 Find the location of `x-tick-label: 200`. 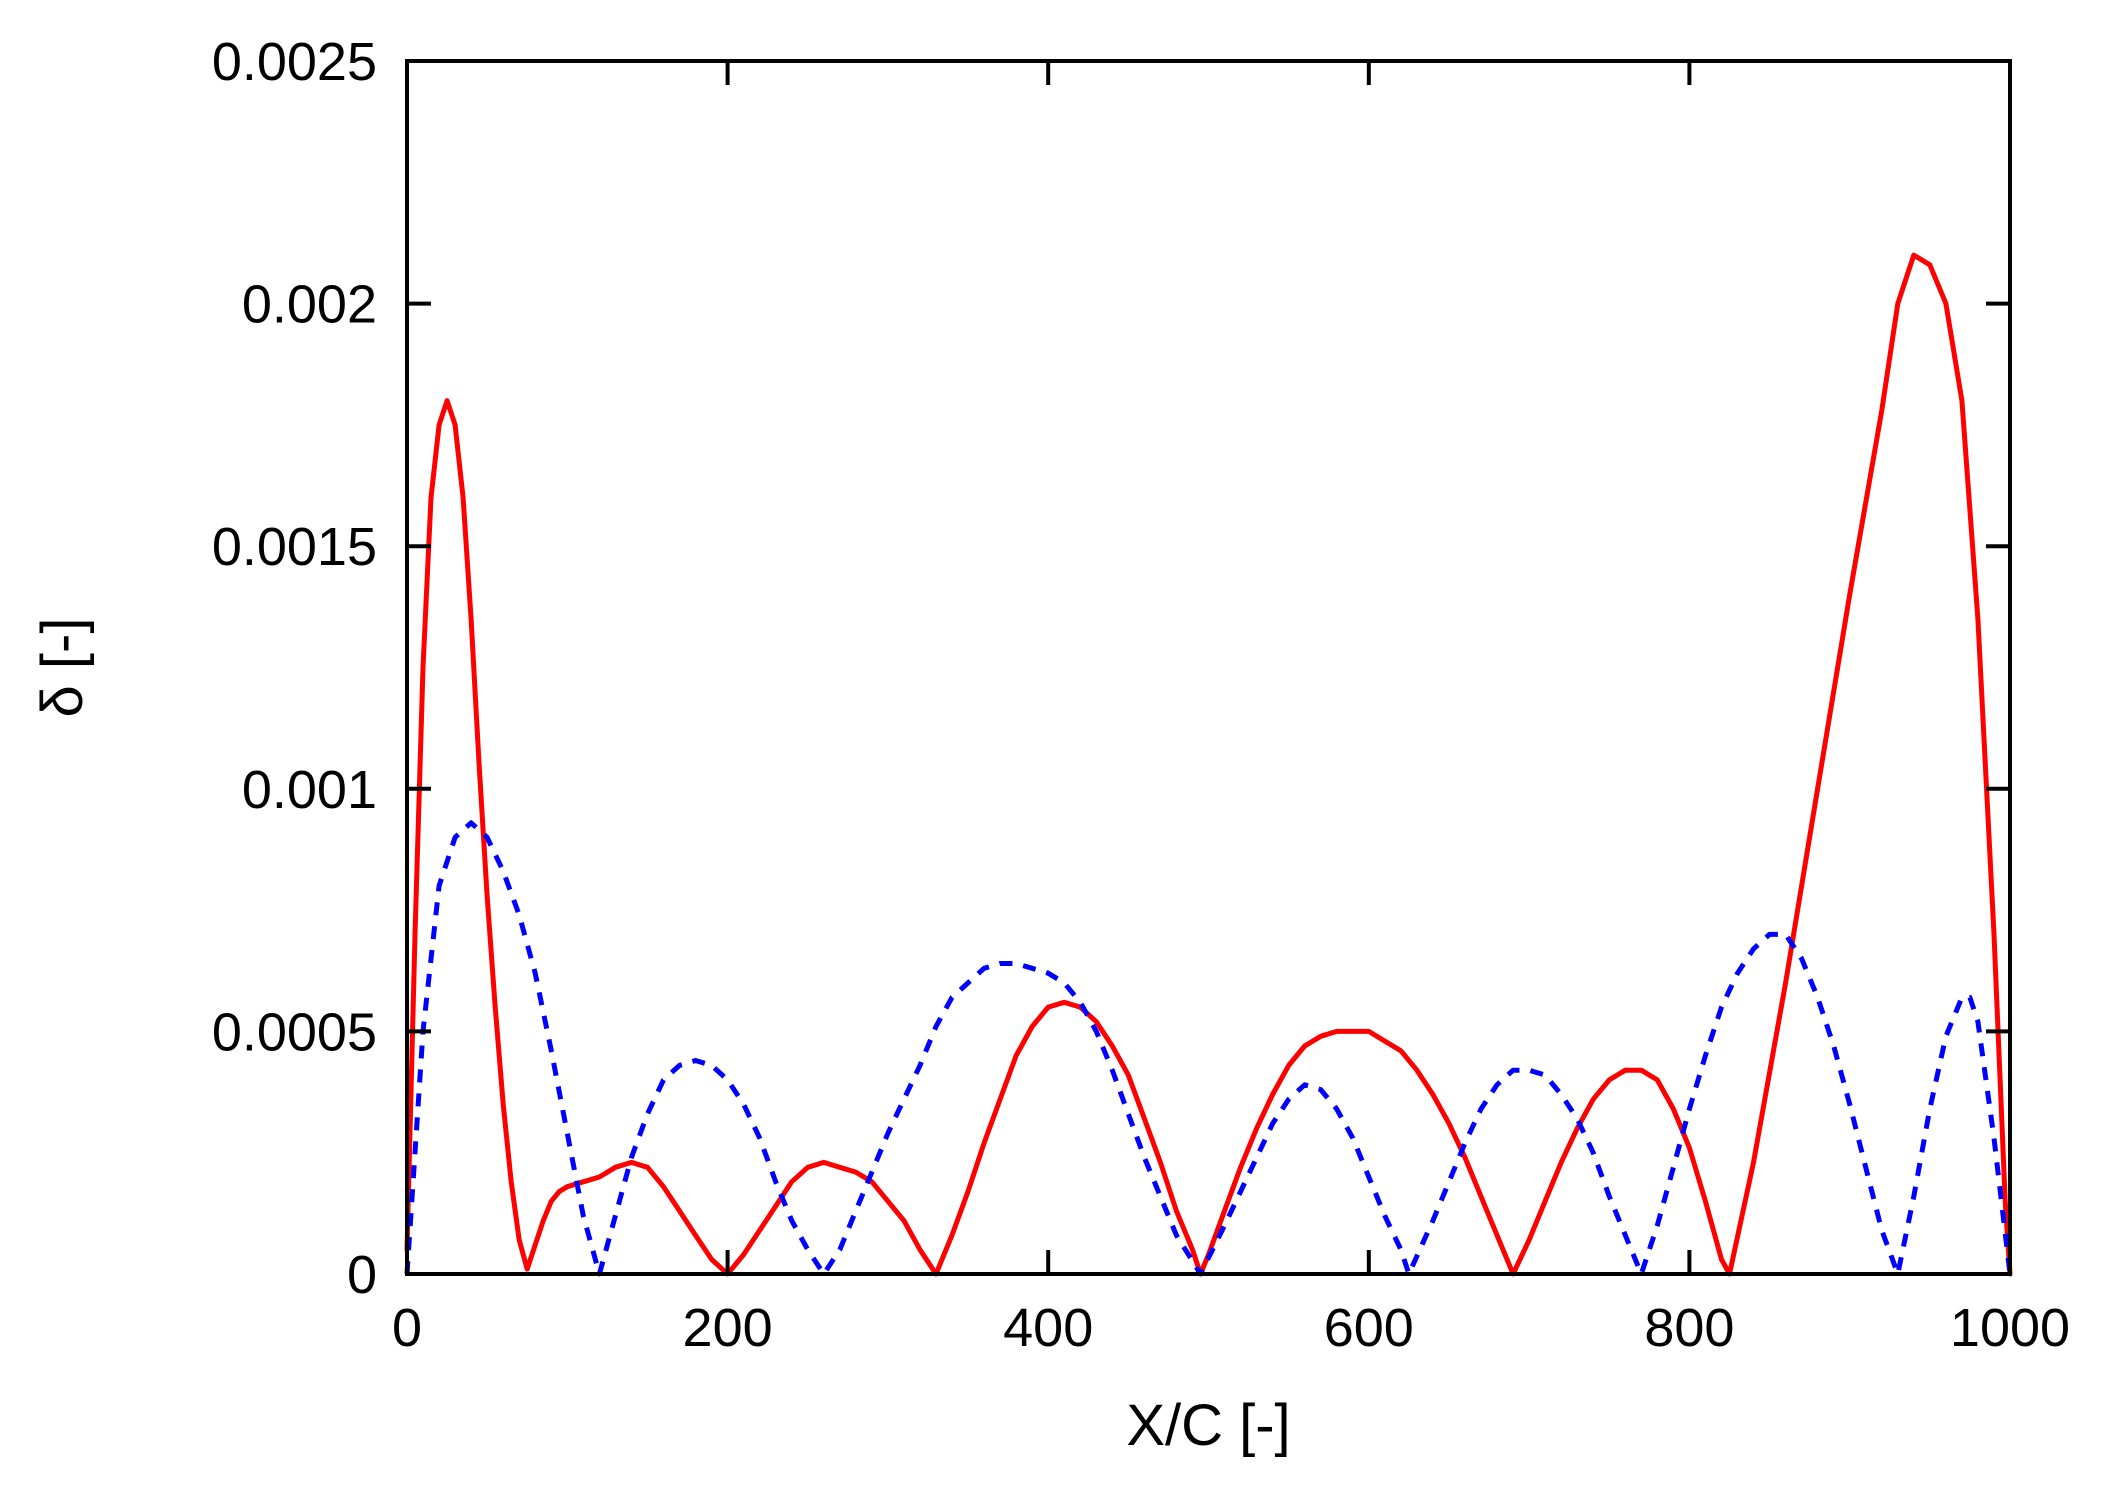

x-tick-label: 200 is located at coordinates (728, 1328).